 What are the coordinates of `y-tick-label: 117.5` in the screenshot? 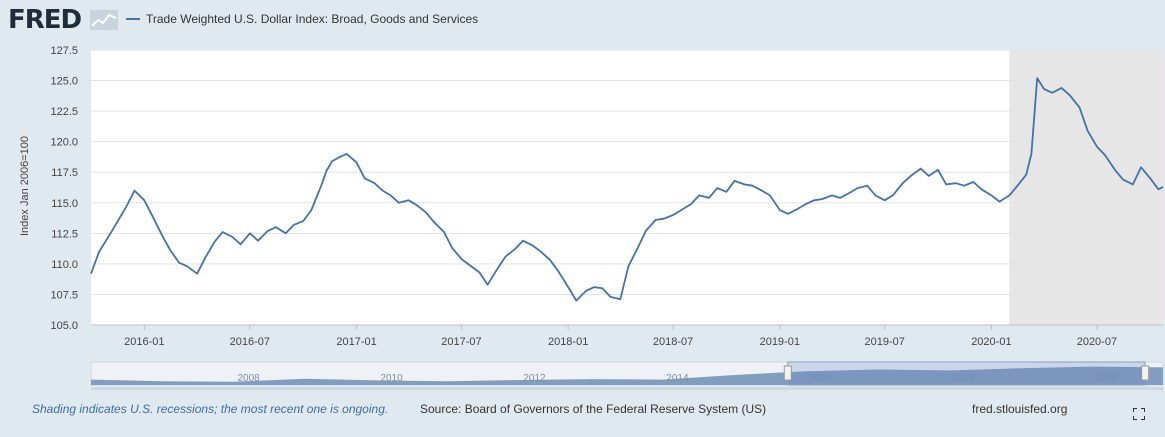 It's located at (64, 173).